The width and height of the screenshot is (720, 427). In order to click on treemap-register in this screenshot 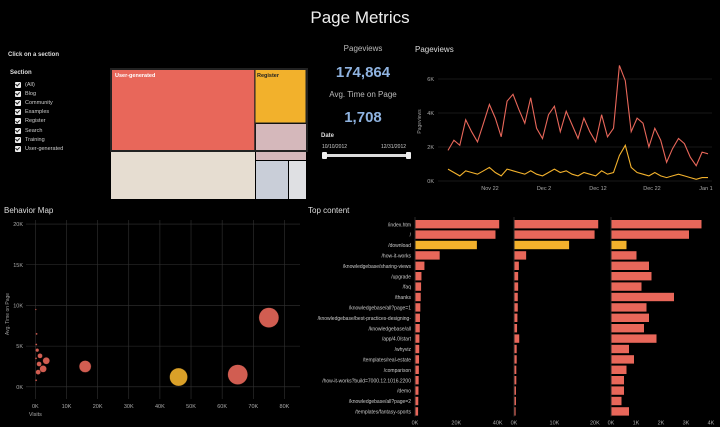, I will do `click(280, 96)`.